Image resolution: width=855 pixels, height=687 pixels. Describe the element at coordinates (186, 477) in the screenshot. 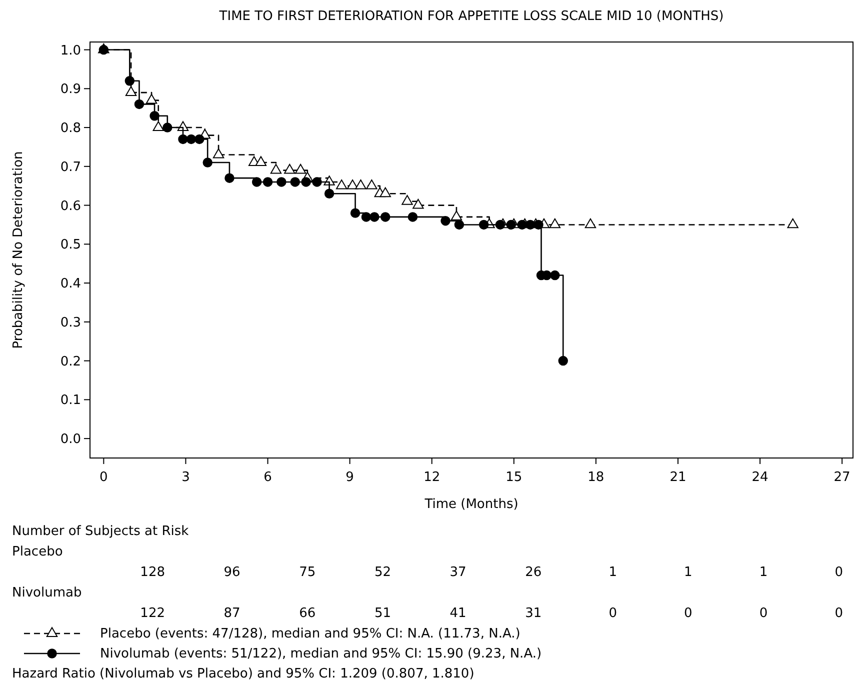

I see `x-tick-label: 3` at that location.